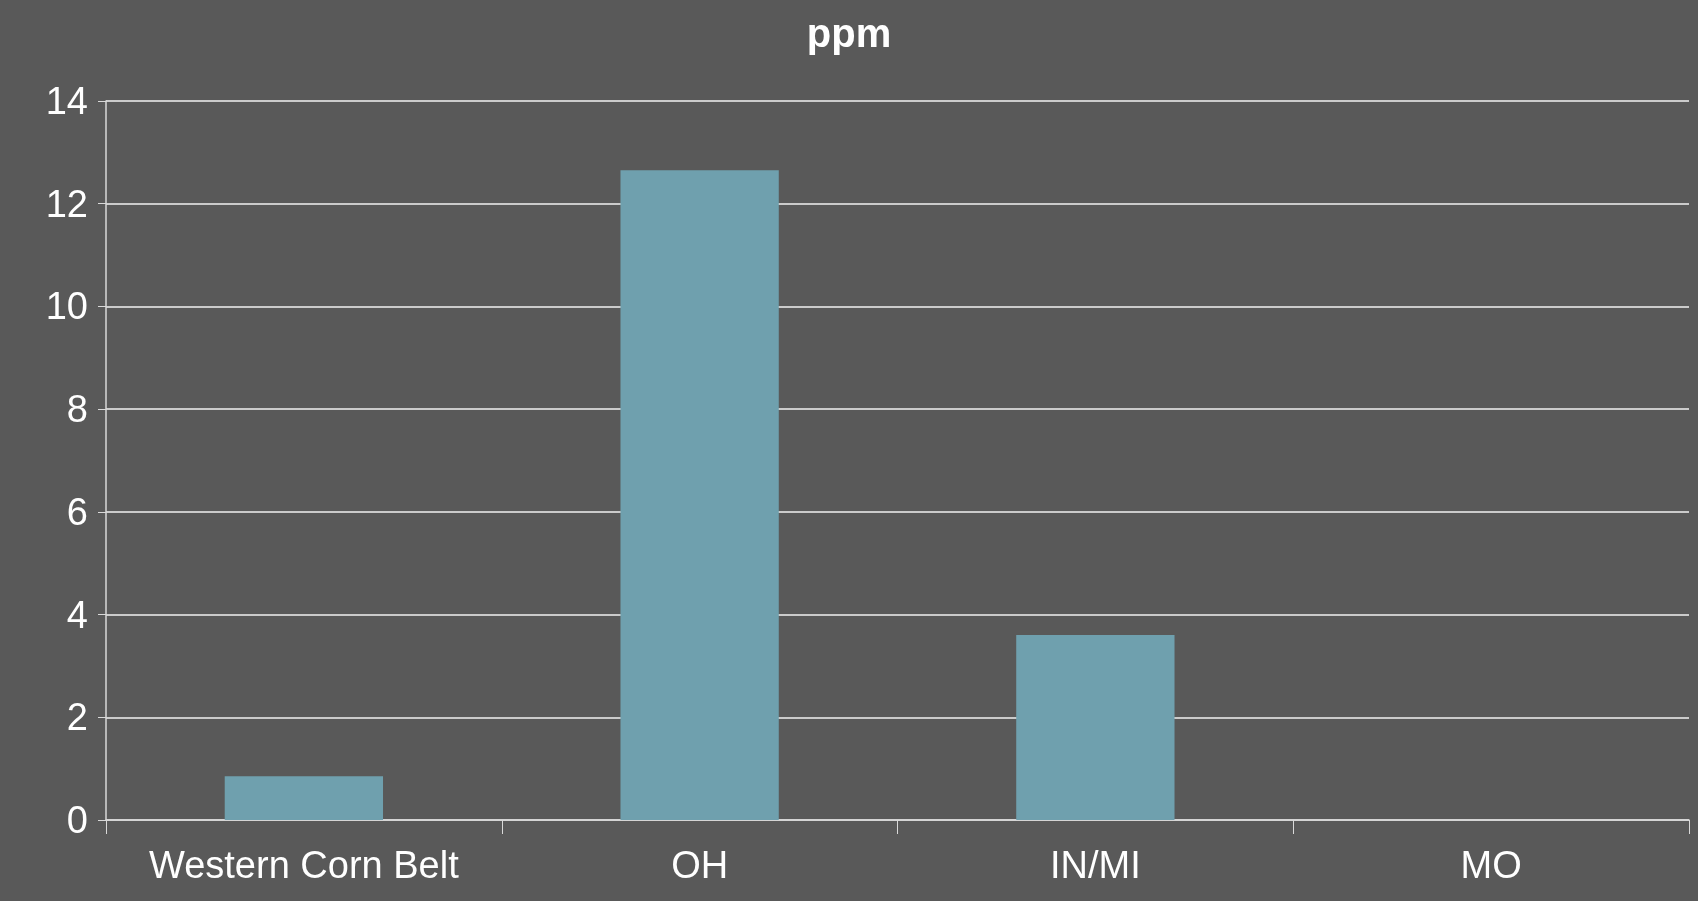 The image size is (1698, 901). What do you see at coordinates (77, 511) in the screenshot?
I see `y-tick-label: 6` at bounding box center [77, 511].